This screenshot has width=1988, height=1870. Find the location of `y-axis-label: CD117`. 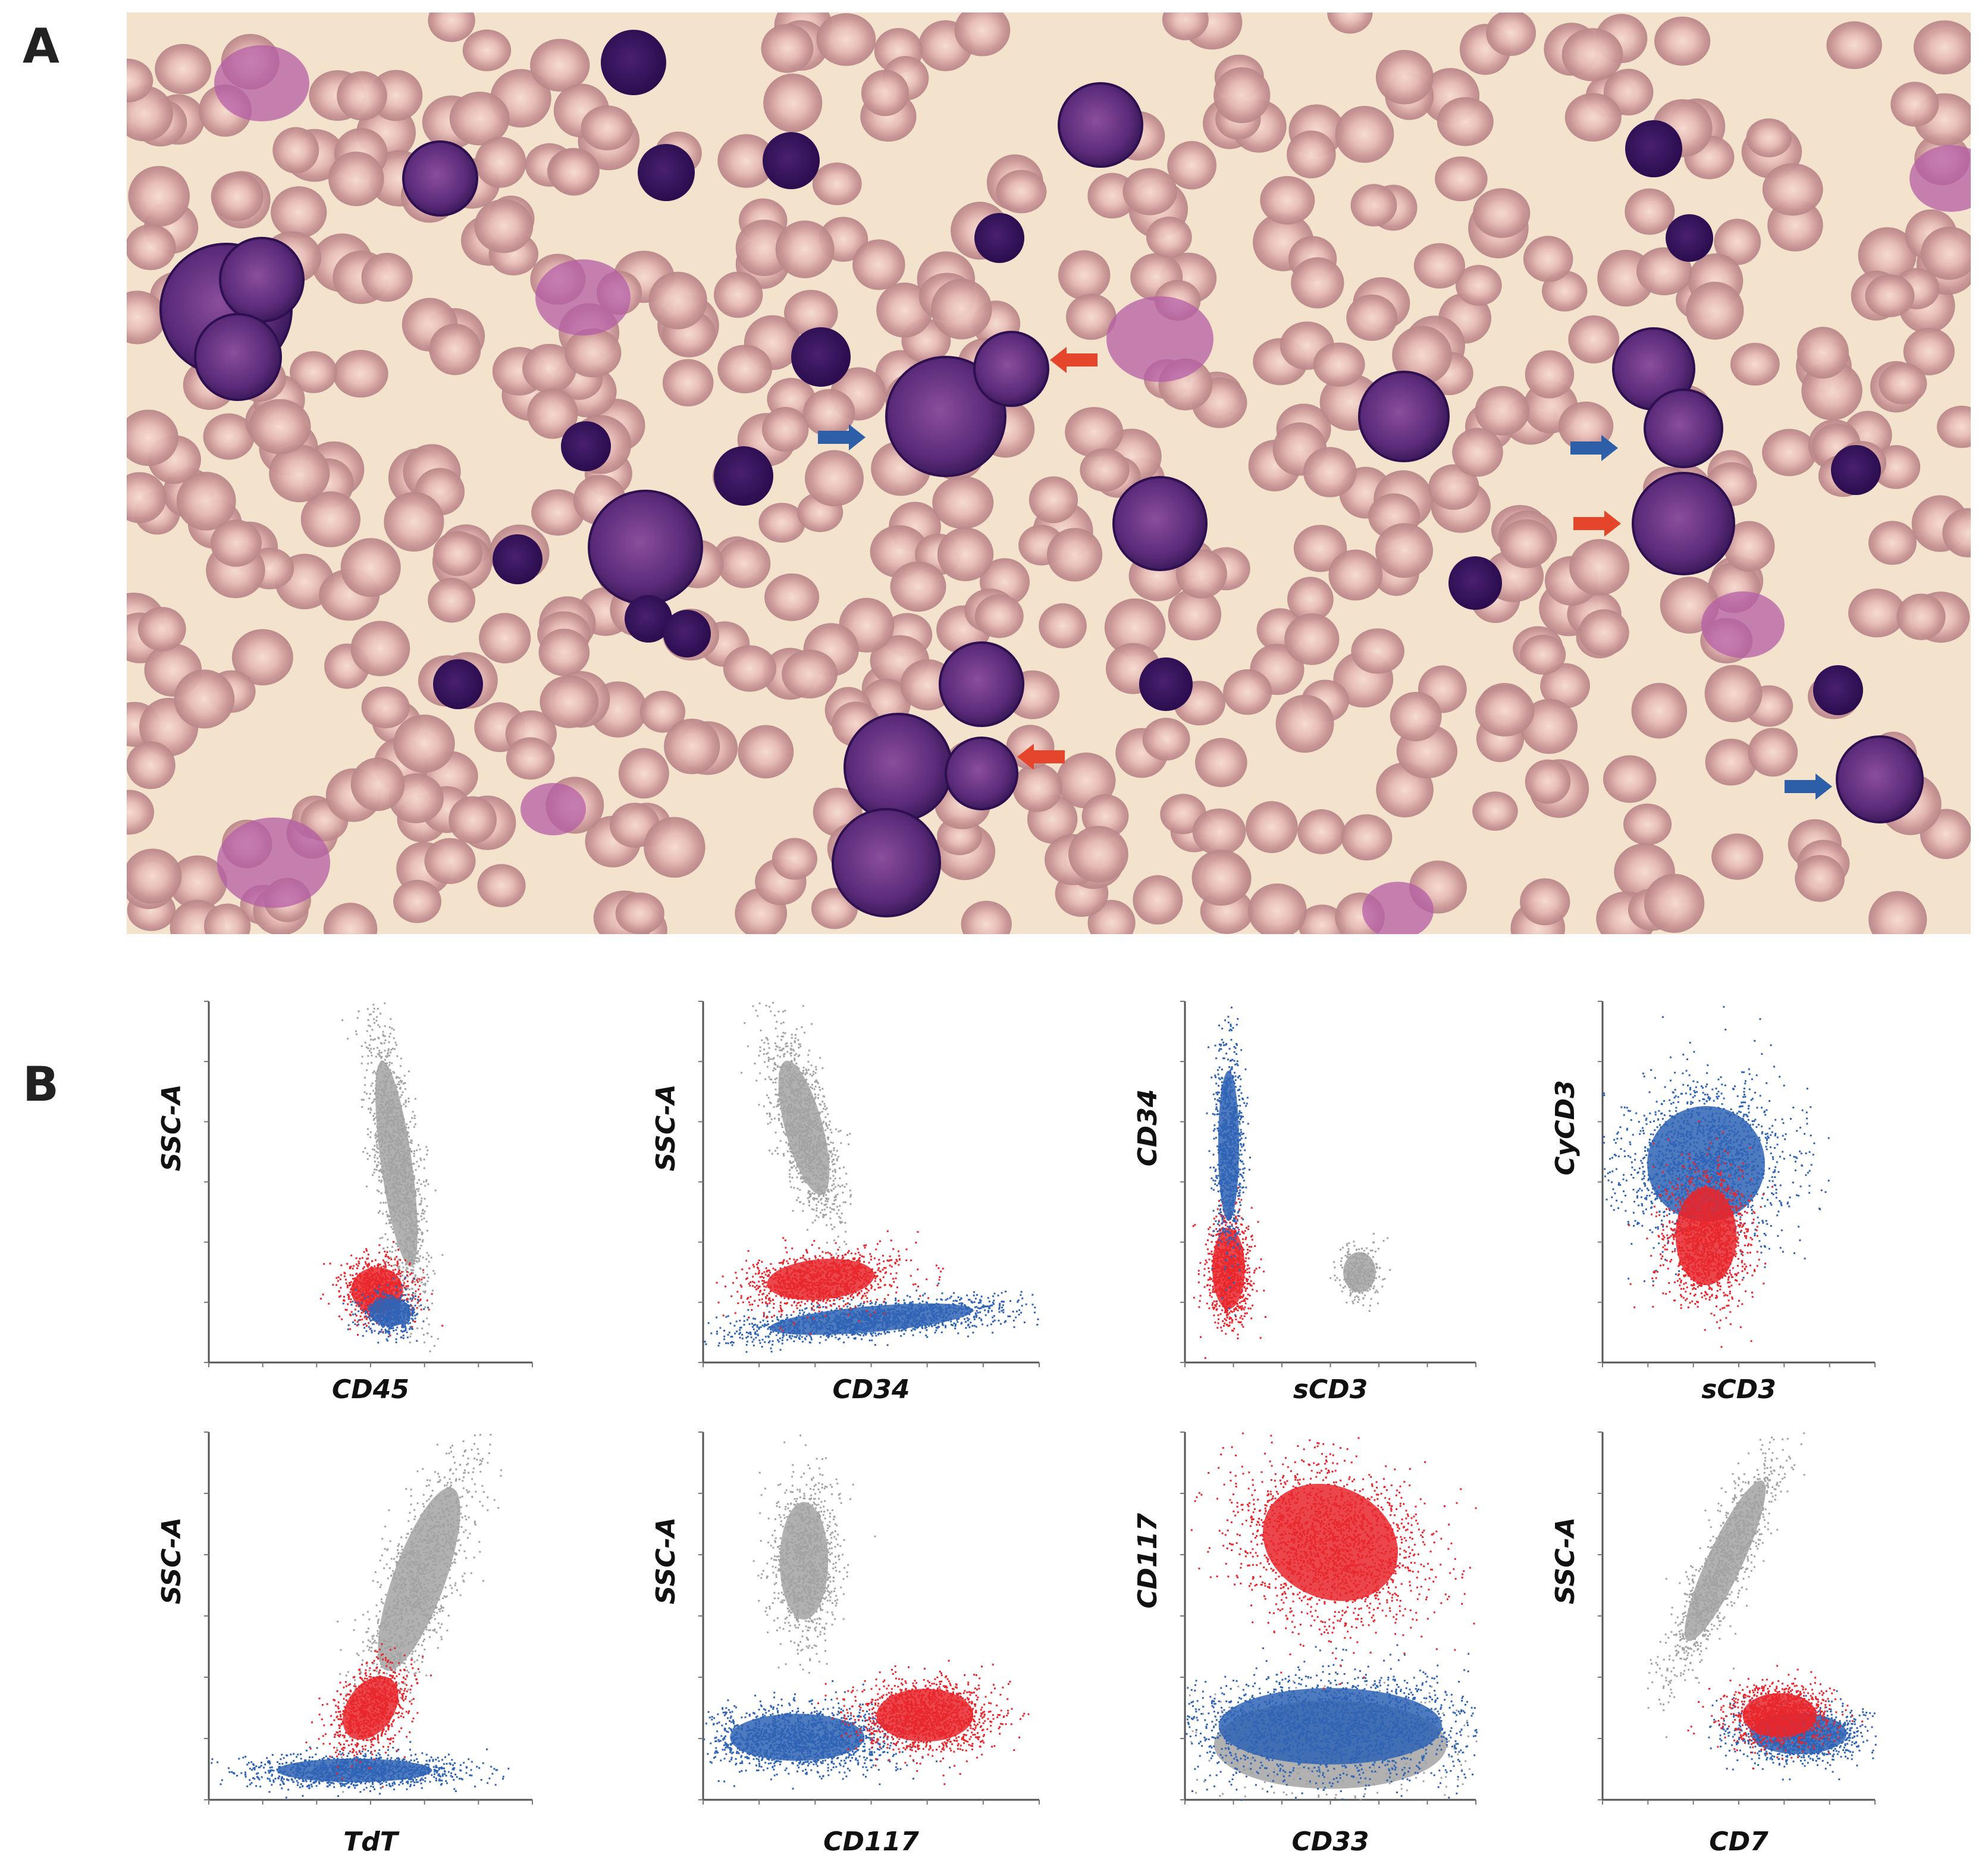

y-axis-label: CD117 is located at coordinates (1148, 1561).